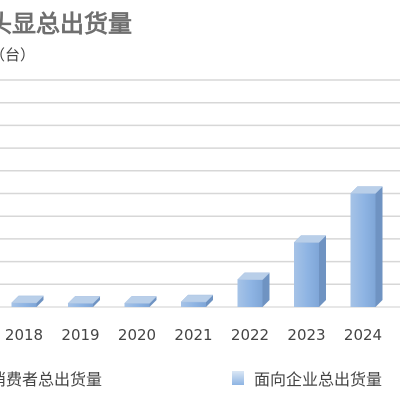 This screenshot has width=400, height=400. Describe the element at coordinates (250, 335) in the screenshot. I see `x-tick-label: 2022` at that location.